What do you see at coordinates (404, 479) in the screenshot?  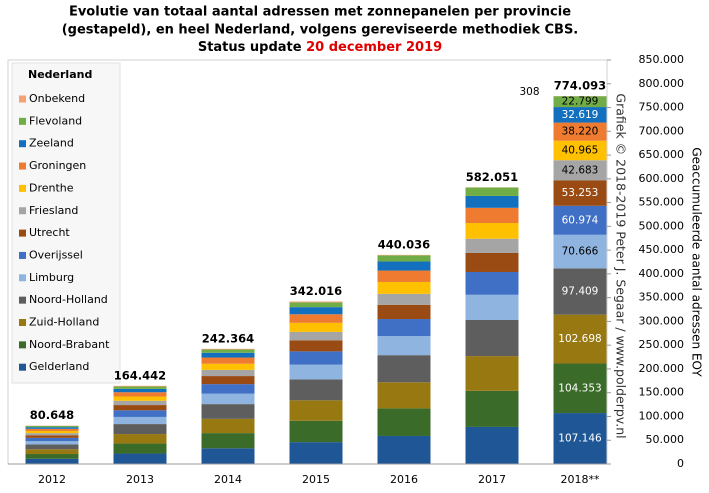 I see `x-tick-label: 2016` at bounding box center [404, 479].